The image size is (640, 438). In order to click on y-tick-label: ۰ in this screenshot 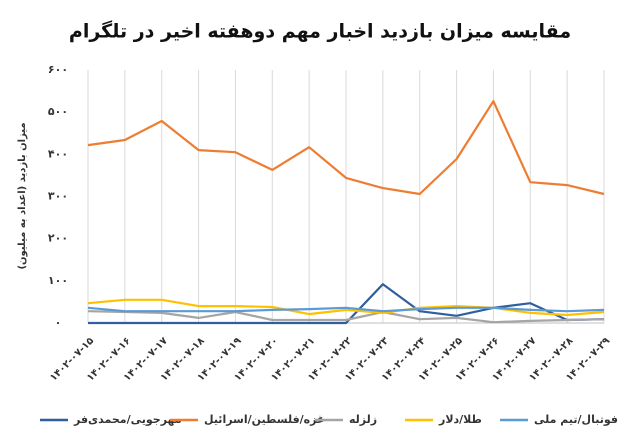, I will do `click(58, 322)`.